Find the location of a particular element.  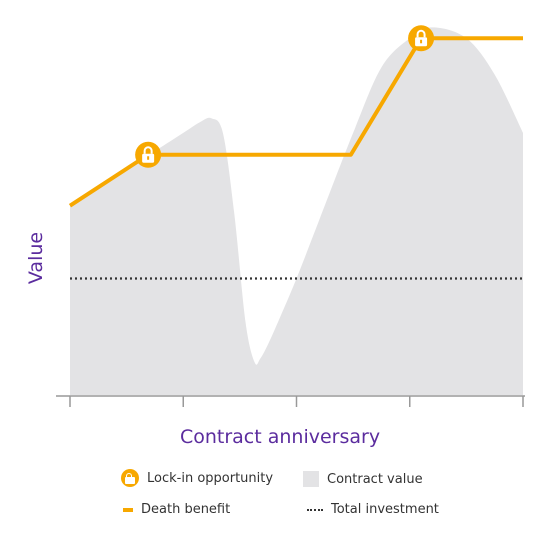

legend-item-death-benefit: Death benefit is located at coordinates (175, 509).